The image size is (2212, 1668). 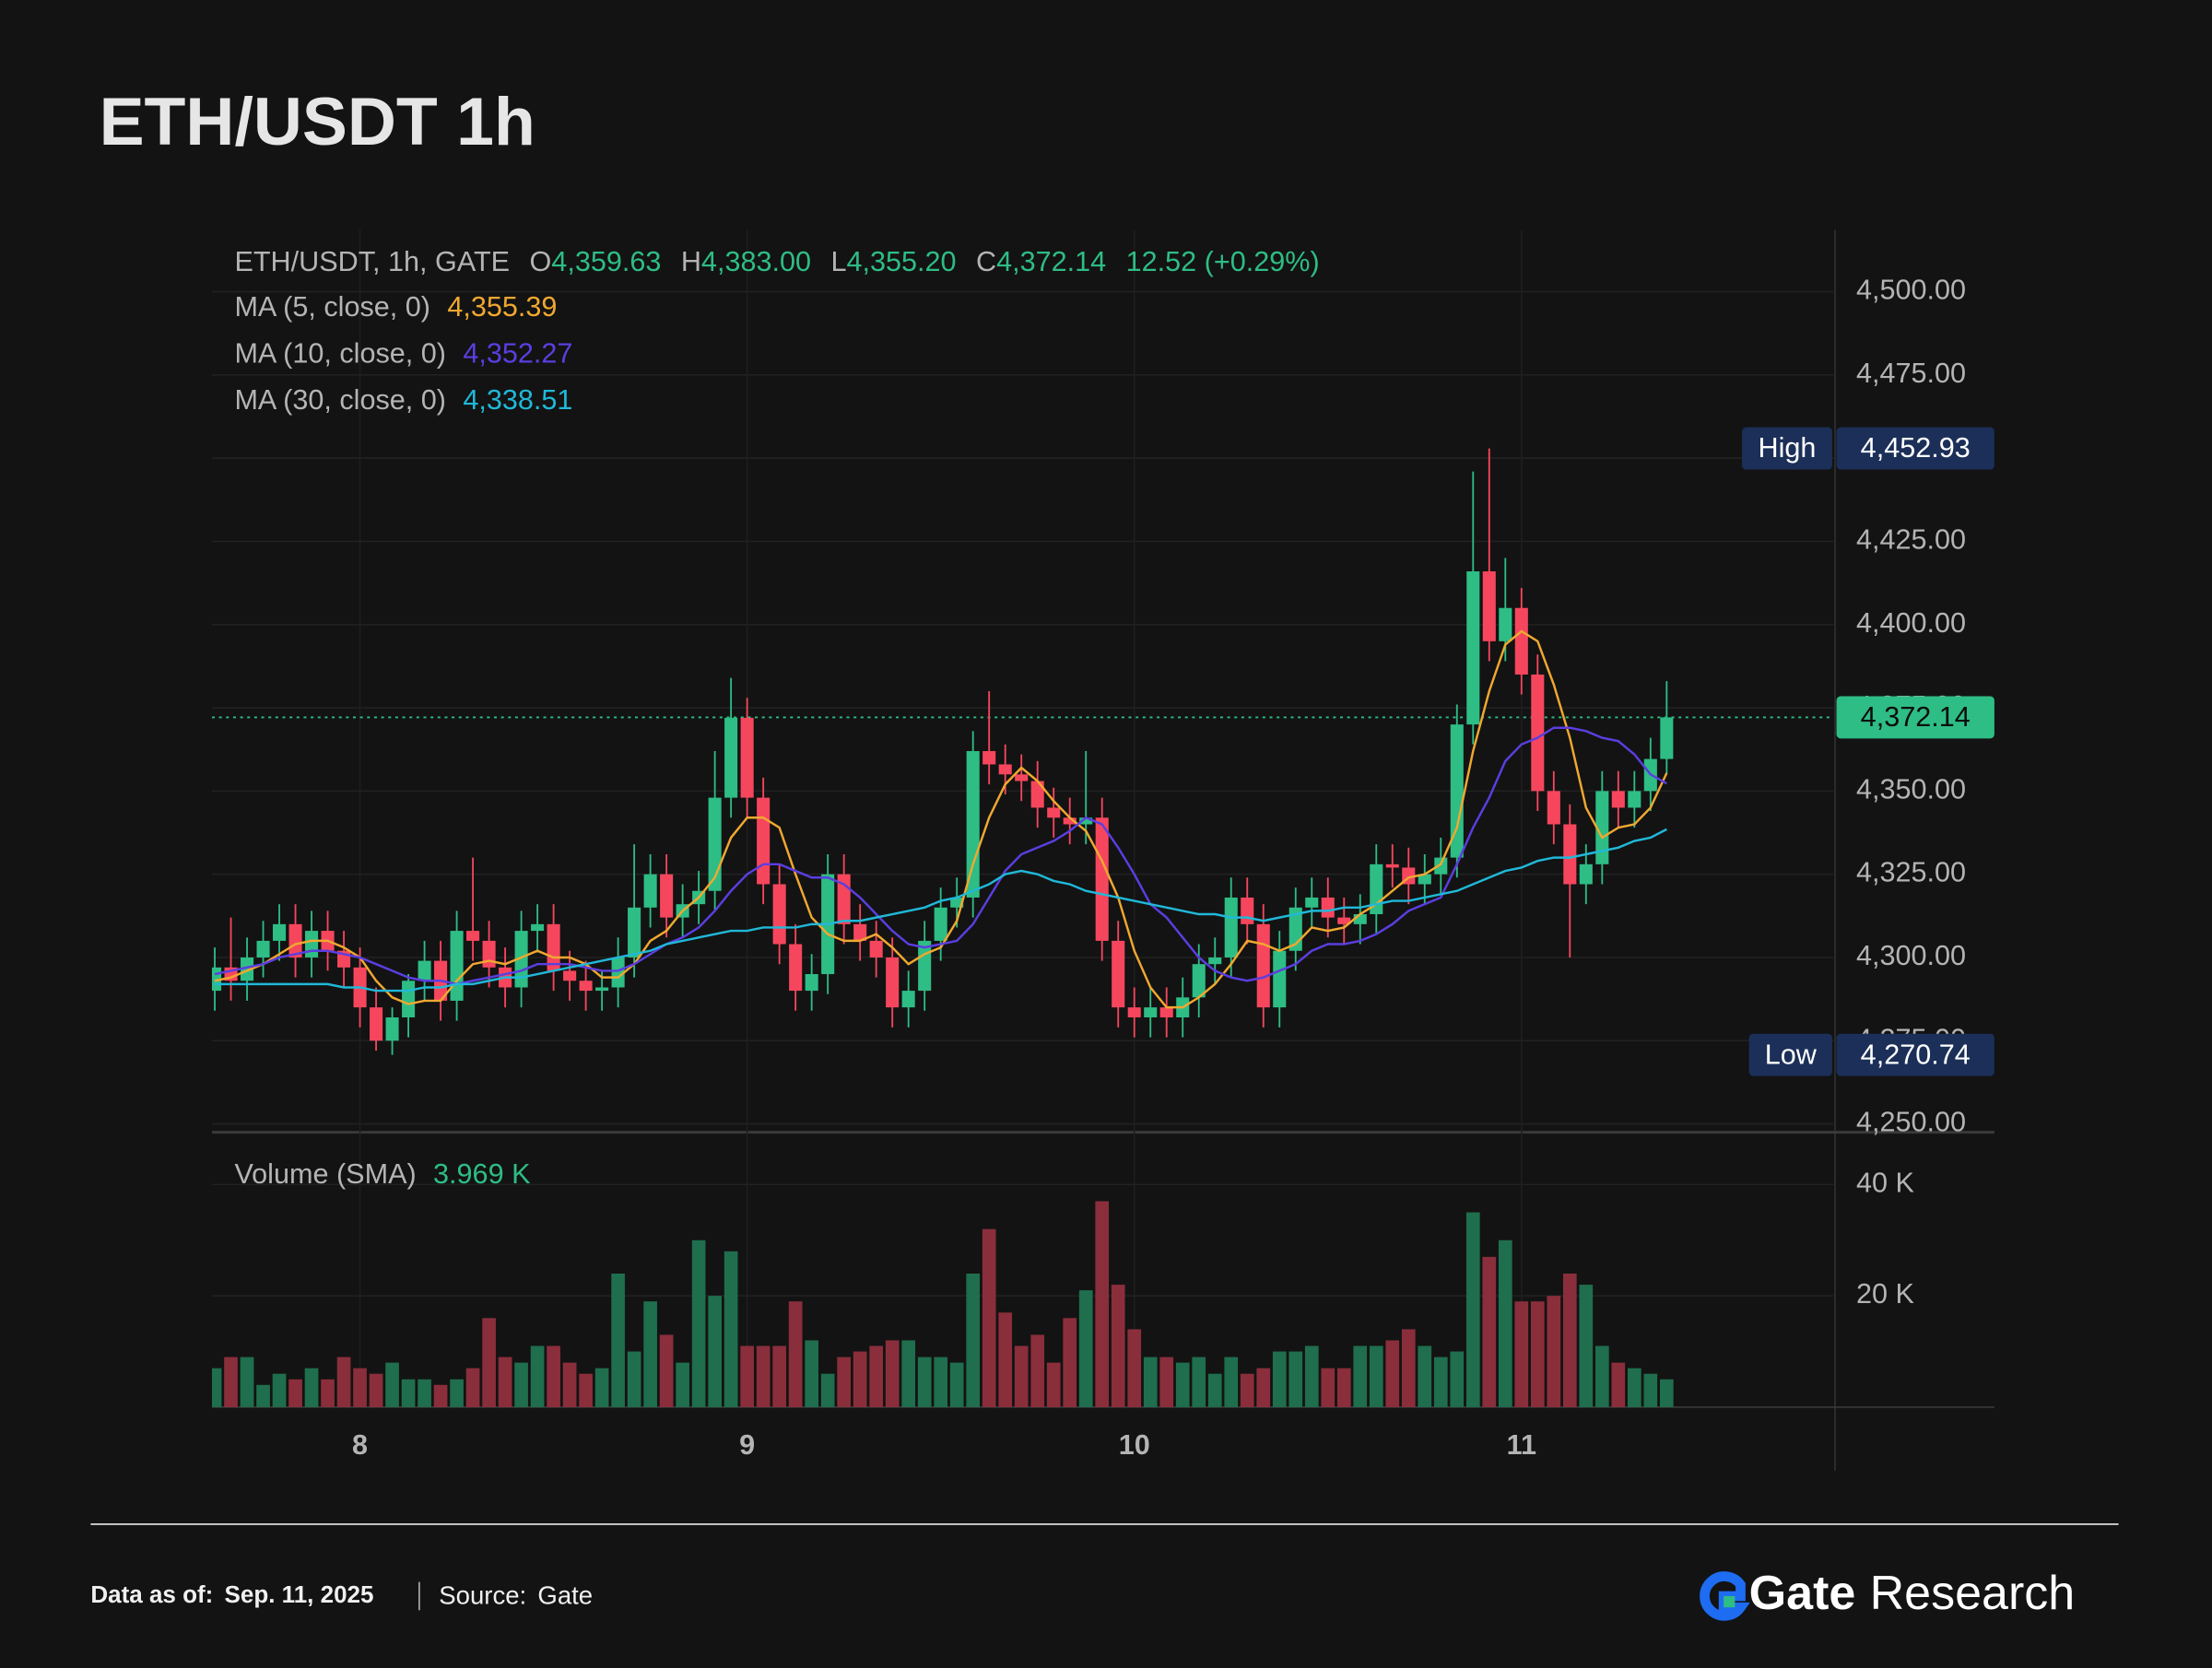 What do you see at coordinates (756, 261) in the screenshot?
I see `ohlc-value: 4,383.00` at bounding box center [756, 261].